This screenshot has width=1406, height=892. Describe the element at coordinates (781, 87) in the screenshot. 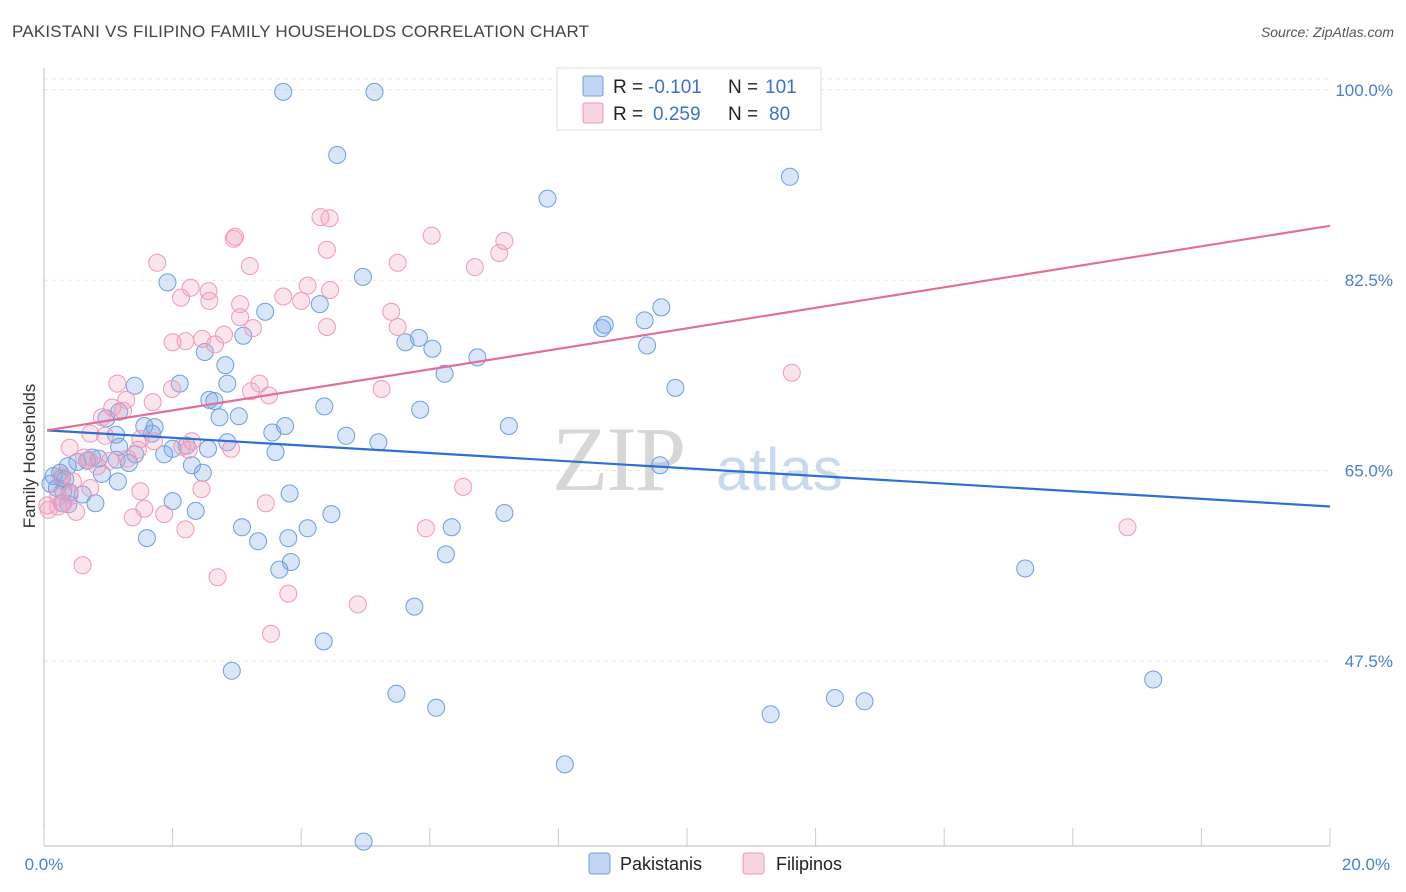

I see `stats-n-value: 101` at that location.